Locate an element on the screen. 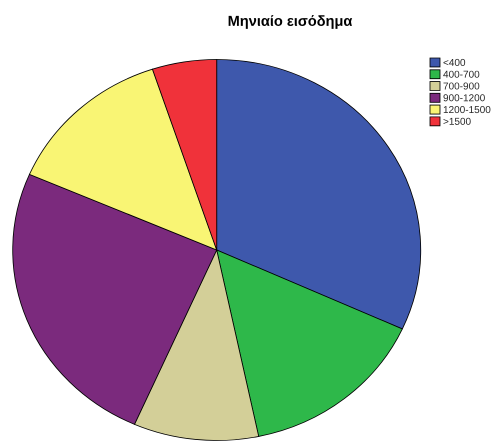 This screenshot has height=441, width=499. legend-label: 700-900 is located at coordinates (462, 86).